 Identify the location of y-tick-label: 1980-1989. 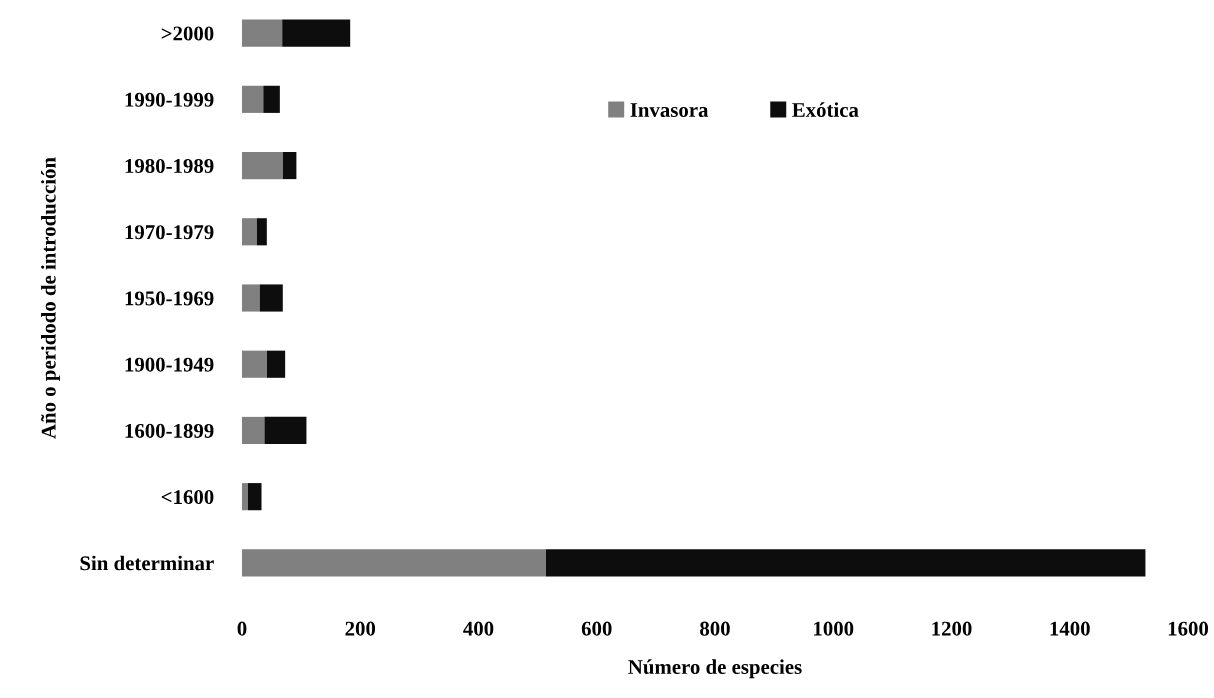
(169, 165).